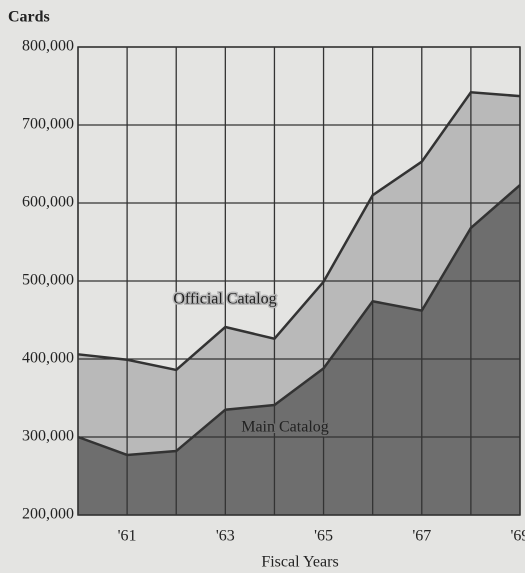  What do you see at coordinates (48, 514) in the screenshot?
I see `y-tick-label: 200,000` at bounding box center [48, 514].